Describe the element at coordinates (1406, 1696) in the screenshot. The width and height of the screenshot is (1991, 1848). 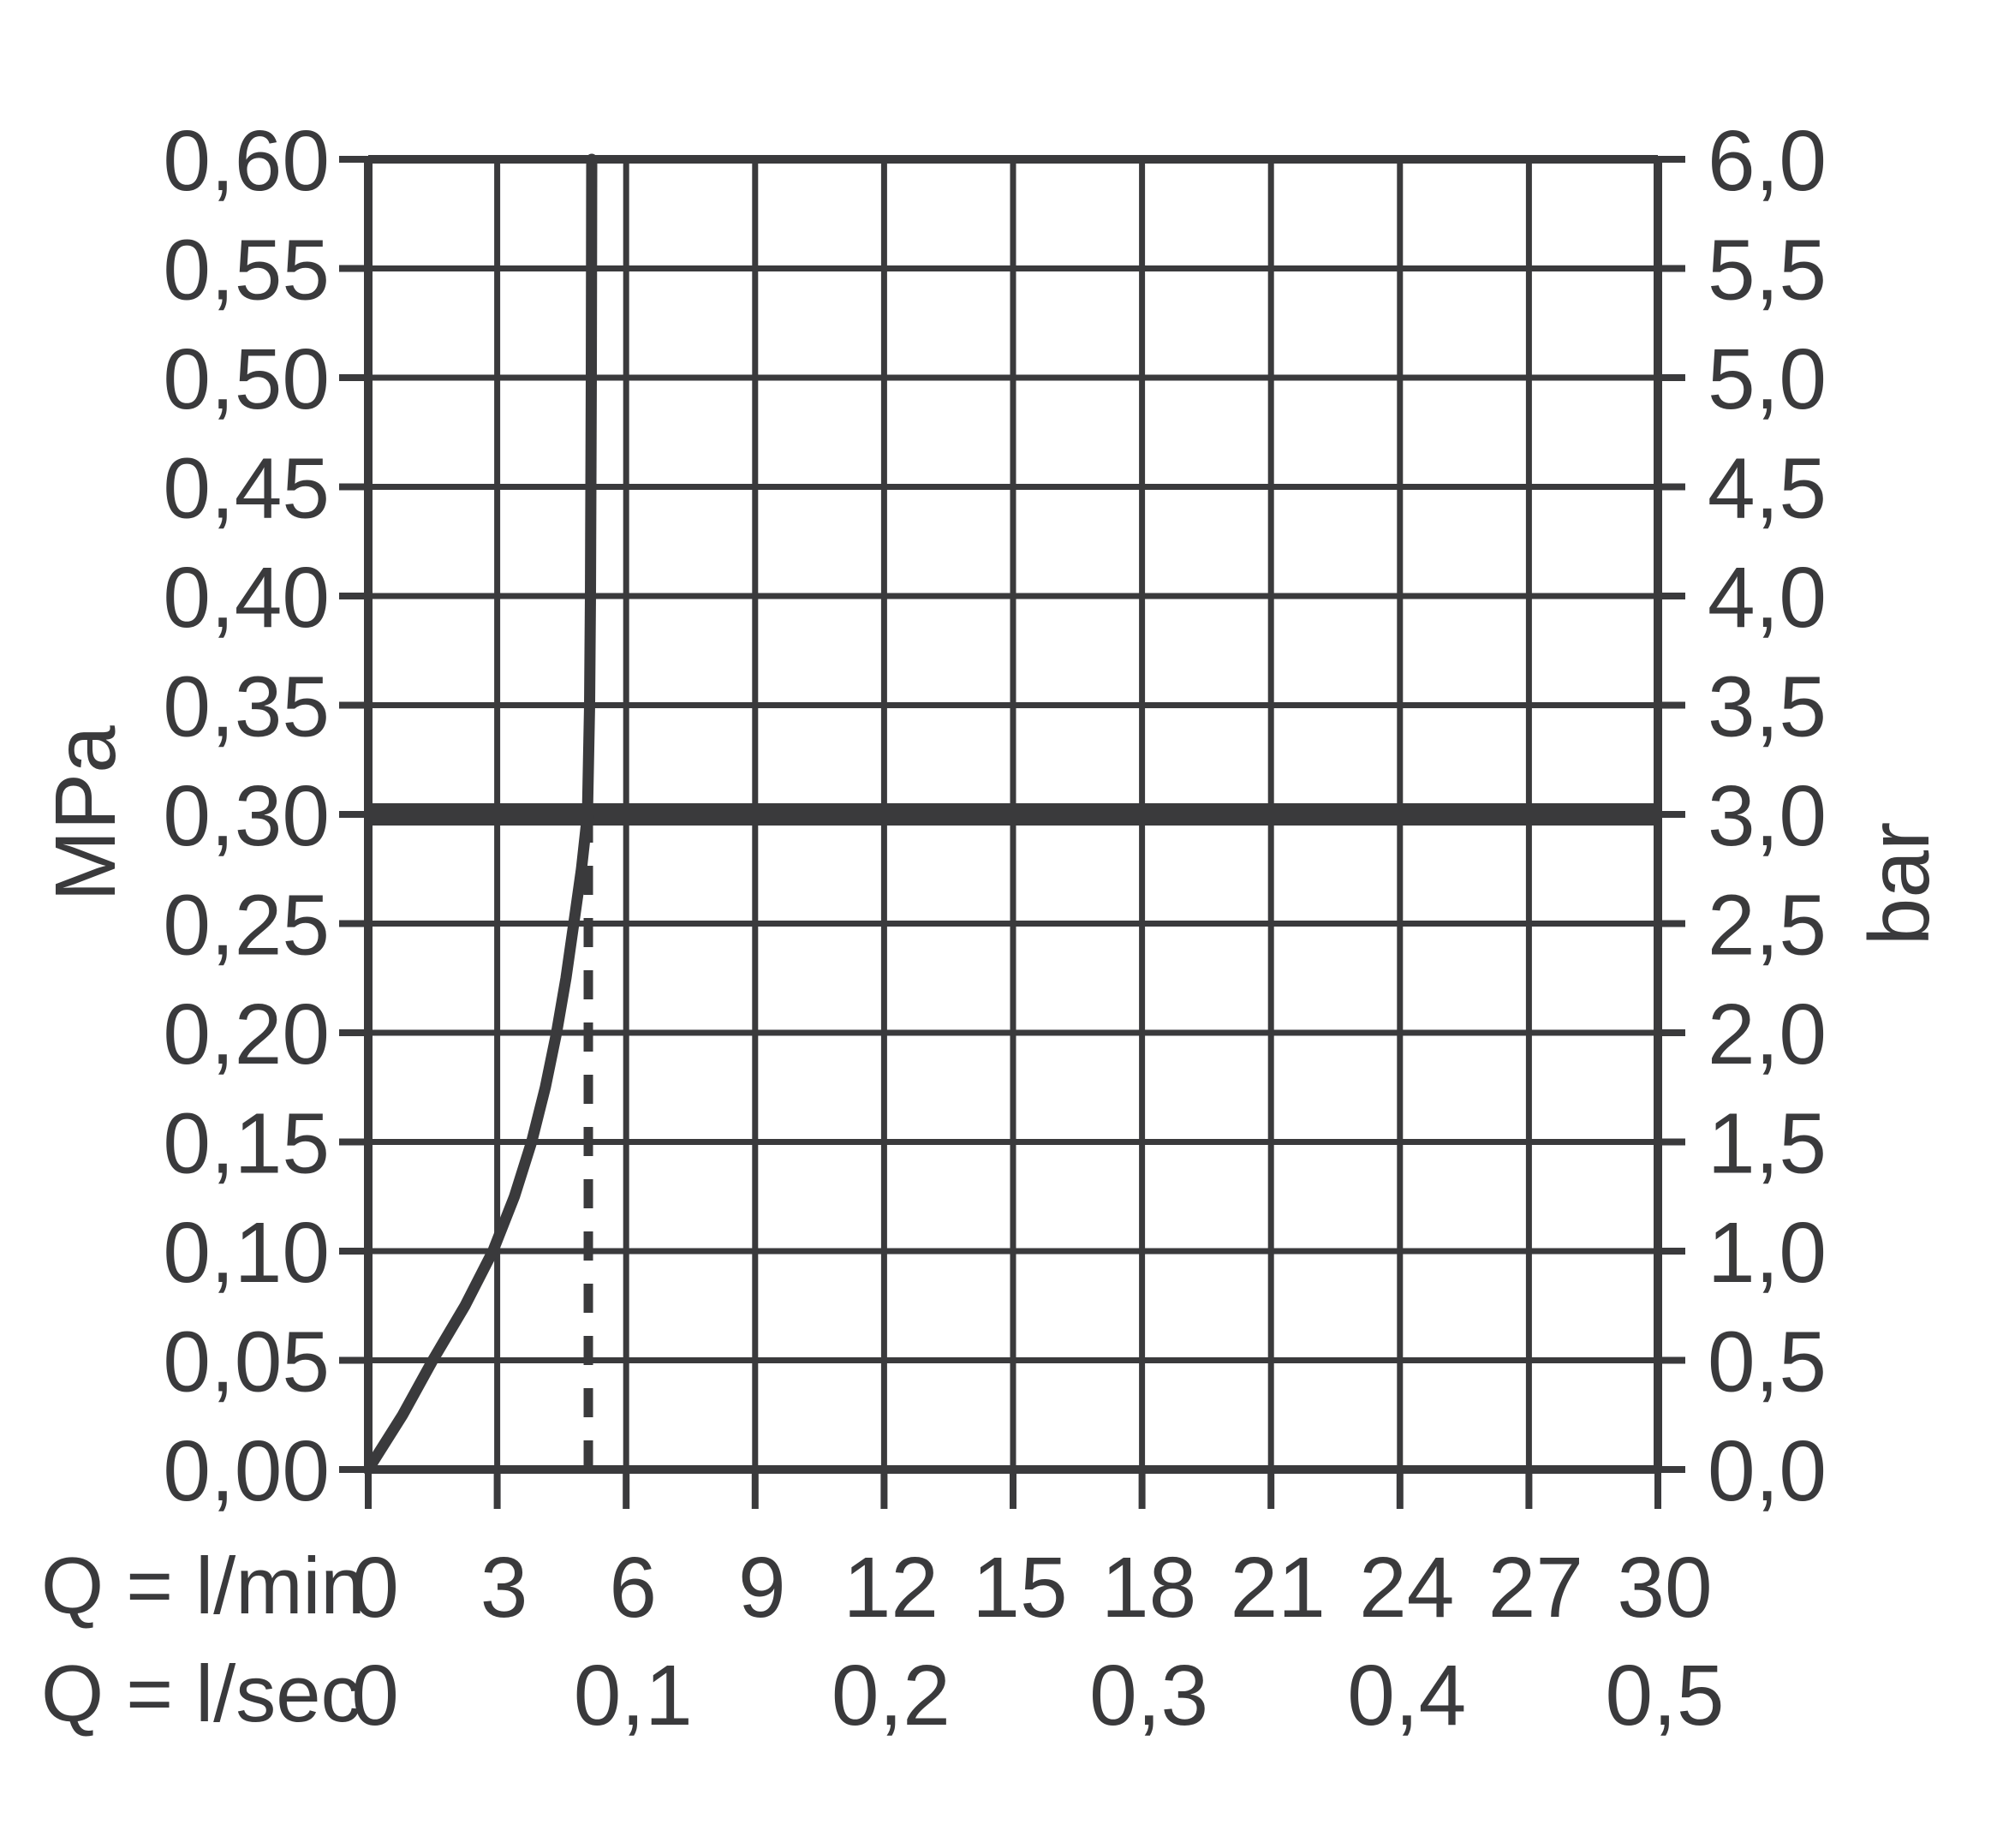
I see `lsec-tick-label: 0,4` at that location.